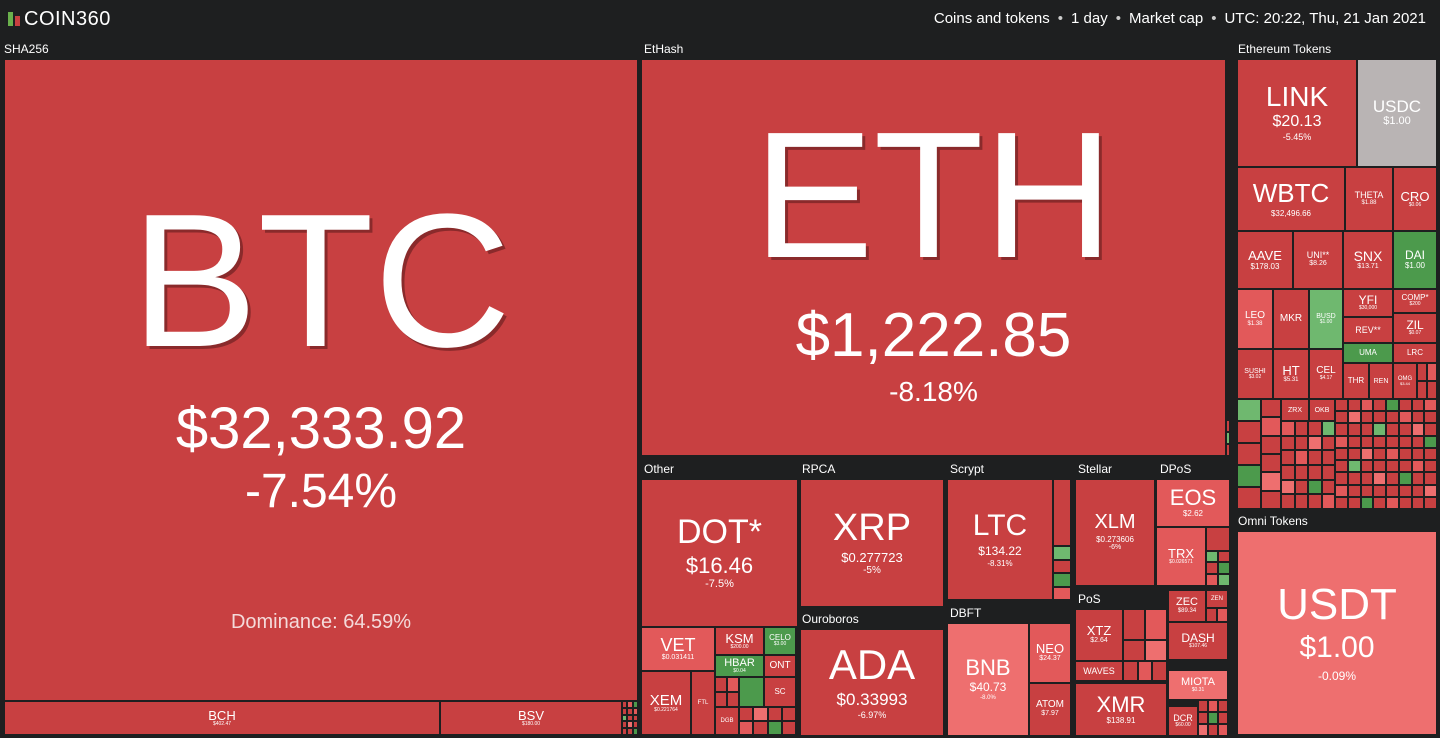  I want to click on tile-omg: OMG $3.44, so click(1405, 381).